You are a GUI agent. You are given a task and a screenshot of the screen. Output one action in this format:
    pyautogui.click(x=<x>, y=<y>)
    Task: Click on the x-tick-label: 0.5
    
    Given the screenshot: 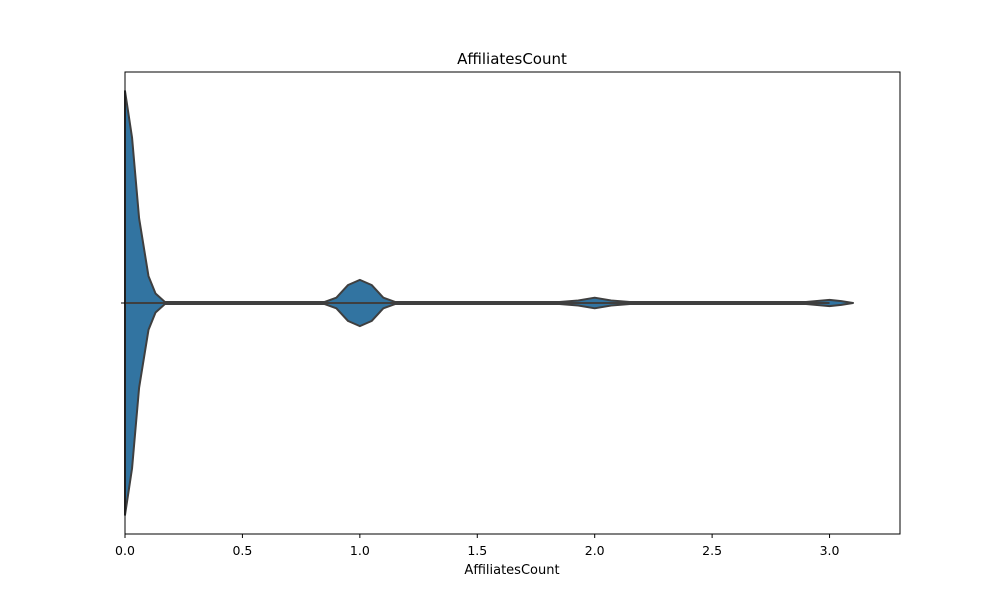 What is the action you would take?
    pyautogui.click(x=242, y=550)
    